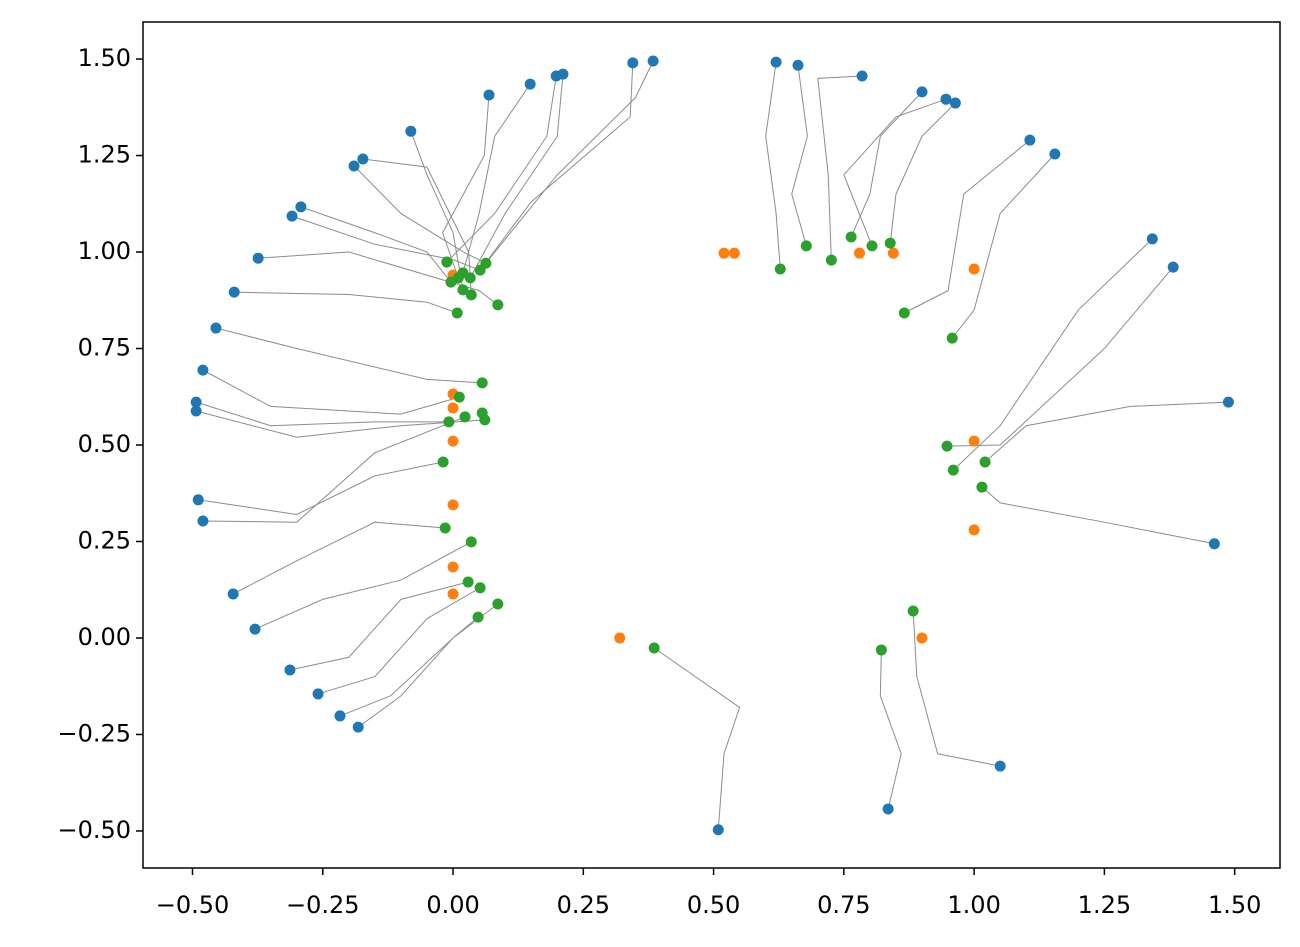 The height and width of the screenshot is (947, 1300). What do you see at coordinates (104, 58) in the screenshot?
I see `y-tick-label: 1.50` at bounding box center [104, 58].